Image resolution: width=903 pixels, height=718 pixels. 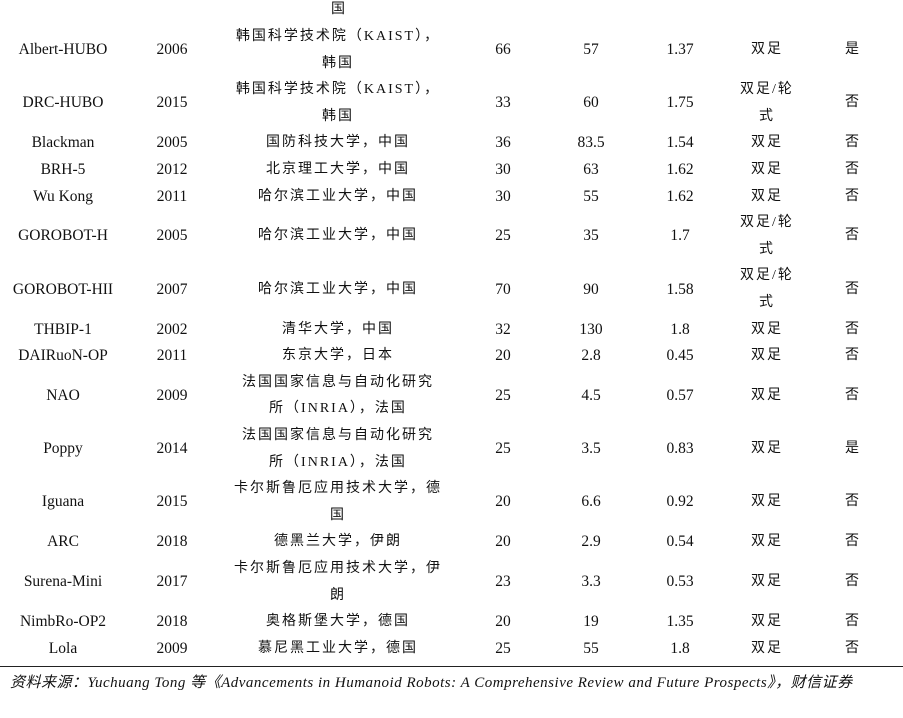 What do you see at coordinates (591, 542) in the screenshot?
I see `table-cell: 2.9` at bounding box center [591, 542].